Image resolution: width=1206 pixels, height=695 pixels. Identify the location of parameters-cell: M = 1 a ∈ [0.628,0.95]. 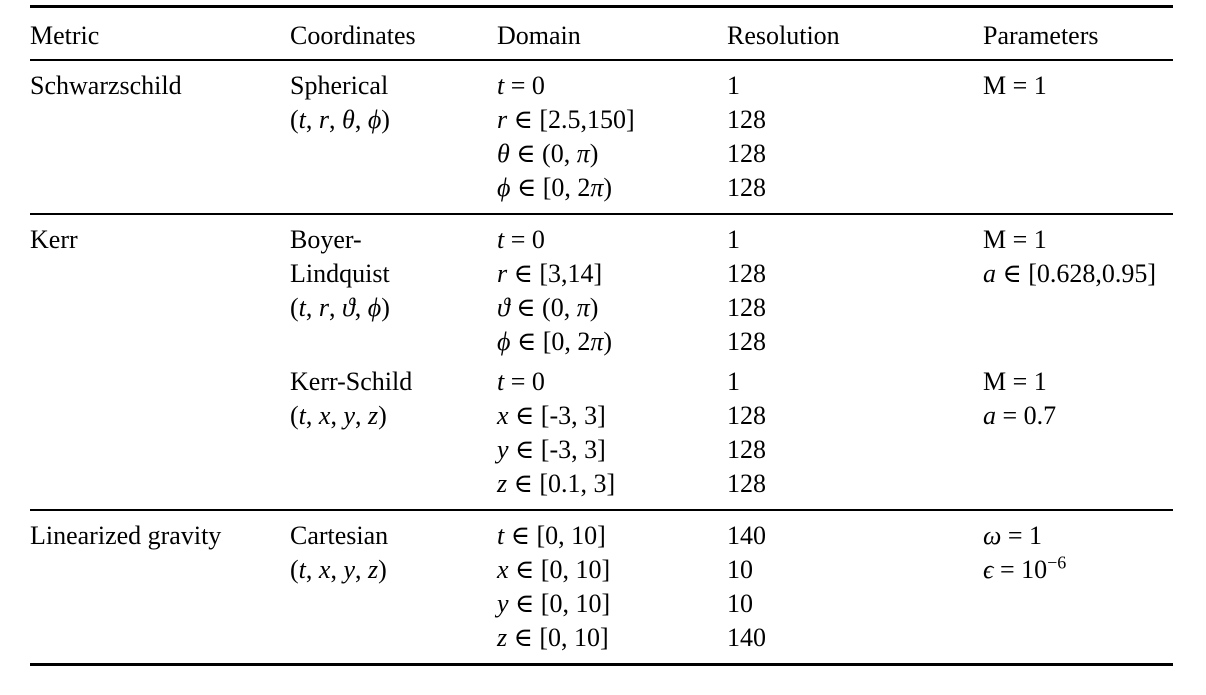
(1078, 257).